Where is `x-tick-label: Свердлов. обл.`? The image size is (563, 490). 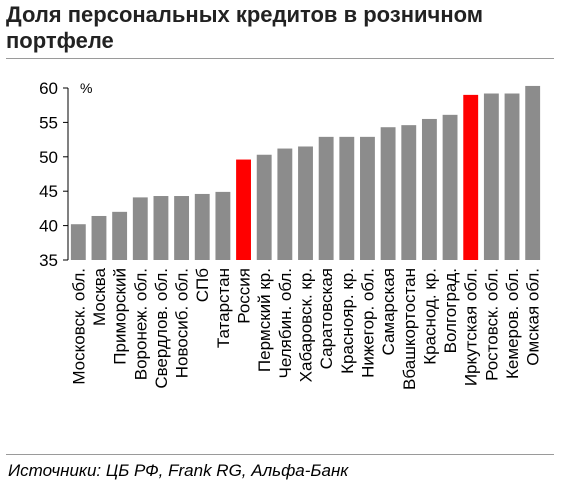 x-tick-label: Свердлов. обл. is located at coordinates (161, 328).